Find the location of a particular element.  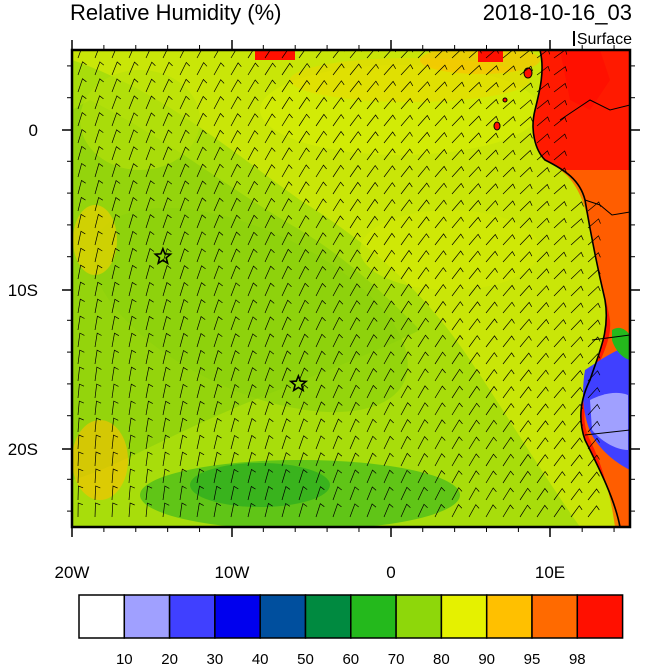

colorbar-label: 40 is located at coordinates (260, 659).